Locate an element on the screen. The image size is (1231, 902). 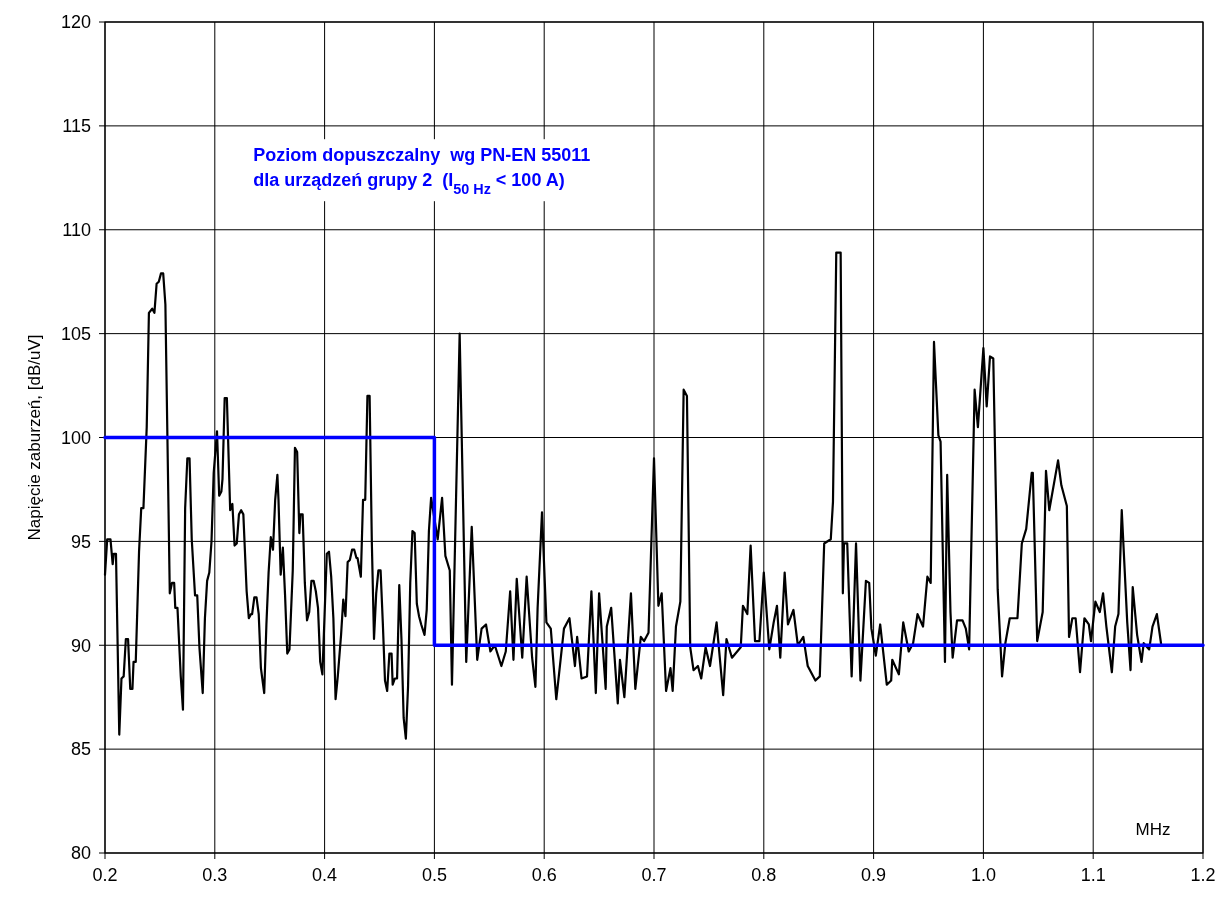
x-tick-label: 0.4 is located at coordinates (325, 875).